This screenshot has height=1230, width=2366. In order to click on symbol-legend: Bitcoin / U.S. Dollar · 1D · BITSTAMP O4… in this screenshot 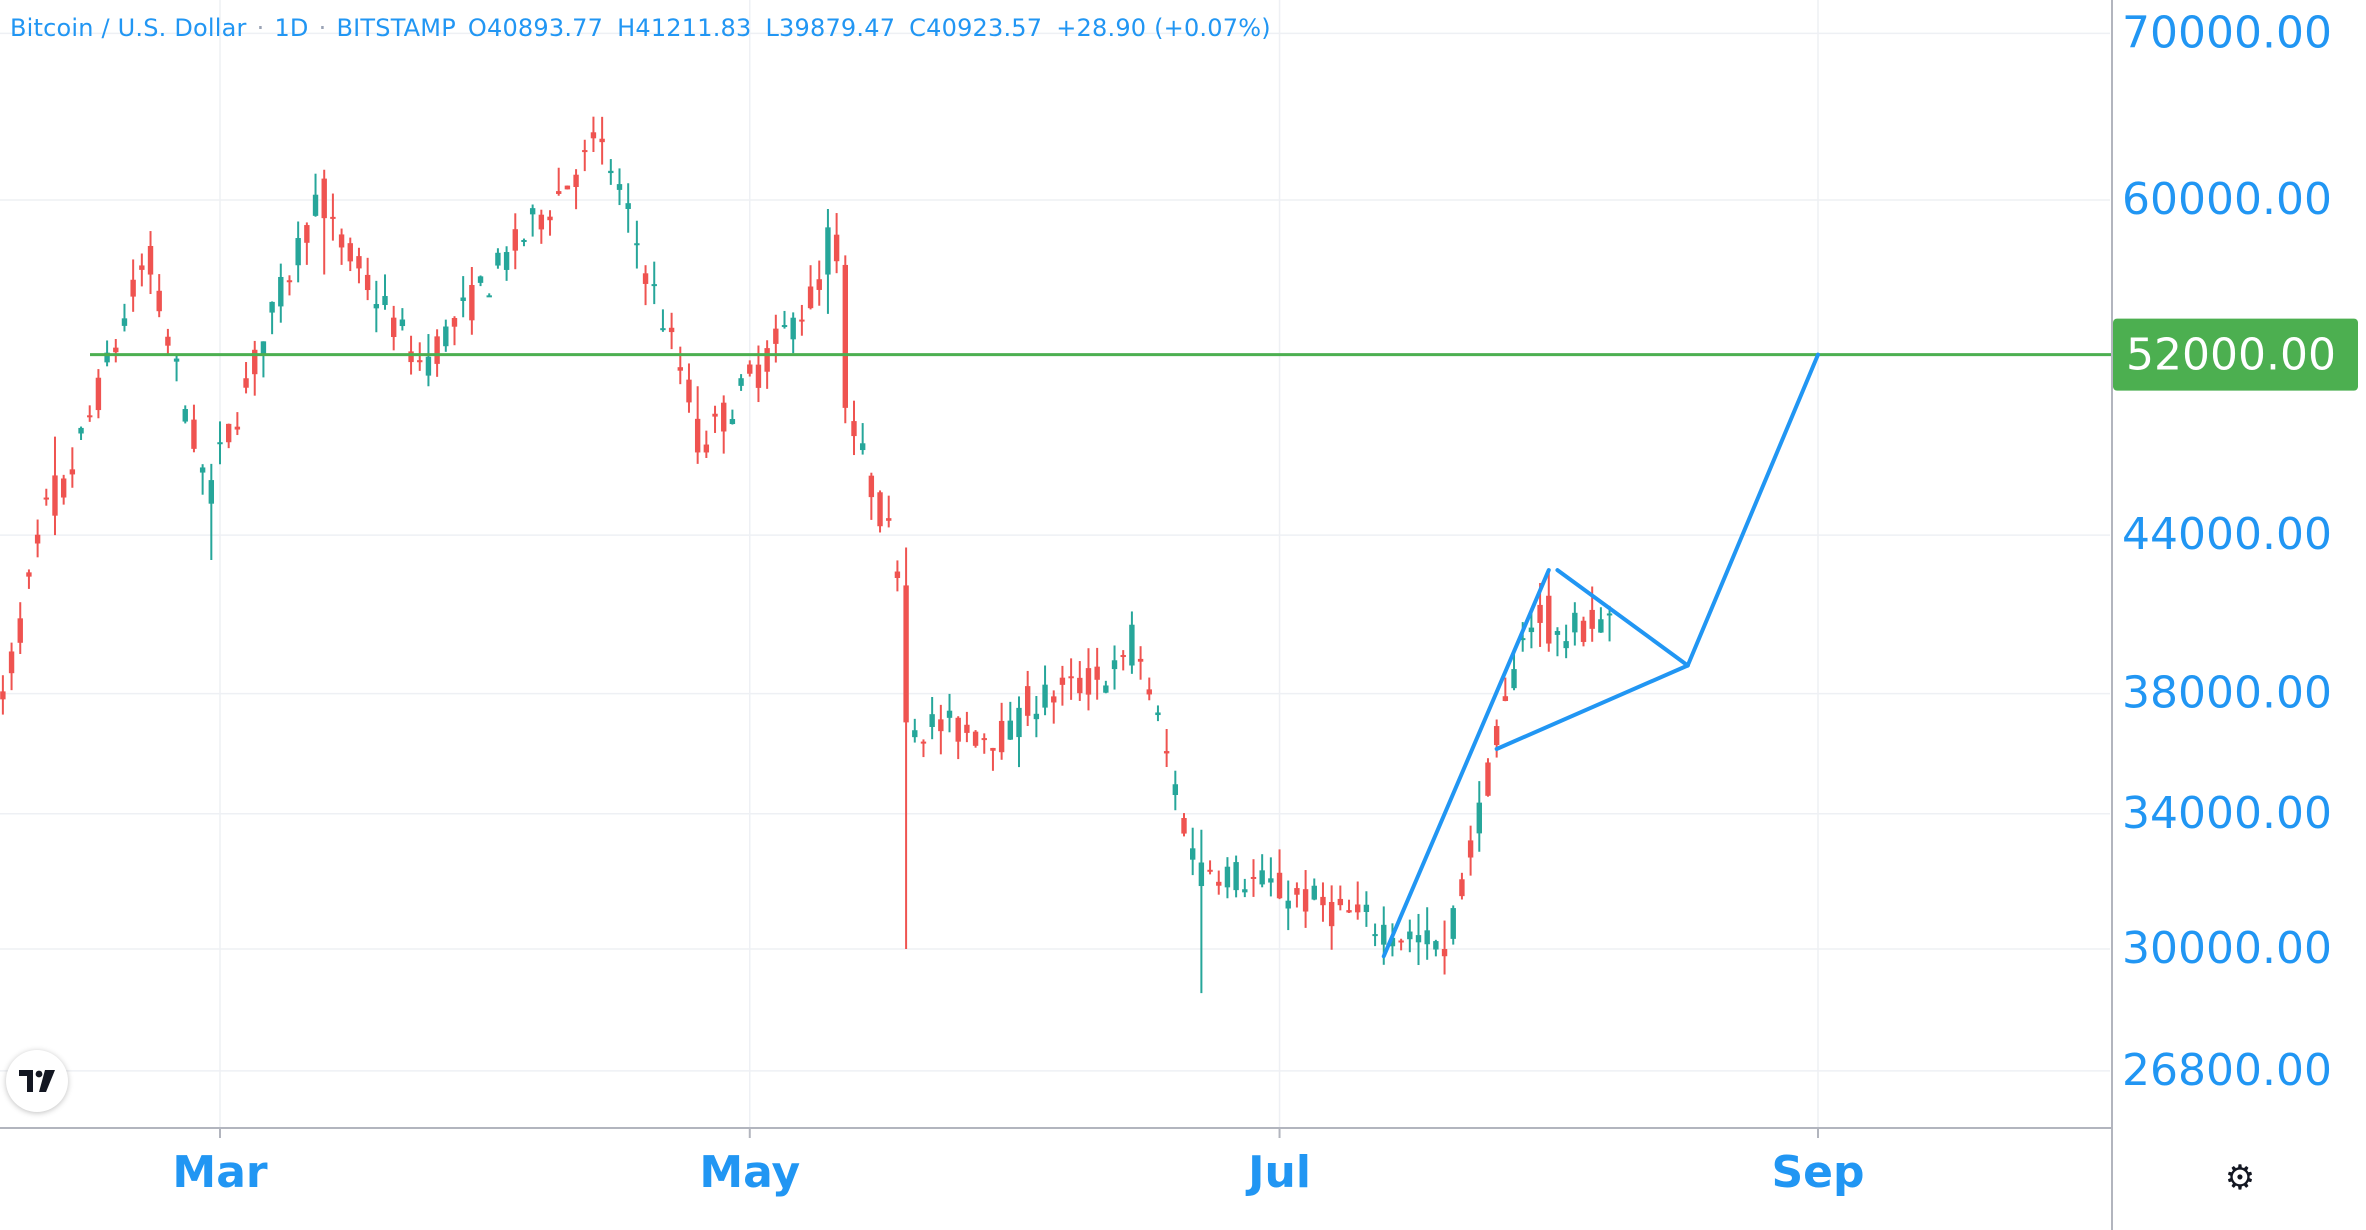, I will do `click(640, 28)`.